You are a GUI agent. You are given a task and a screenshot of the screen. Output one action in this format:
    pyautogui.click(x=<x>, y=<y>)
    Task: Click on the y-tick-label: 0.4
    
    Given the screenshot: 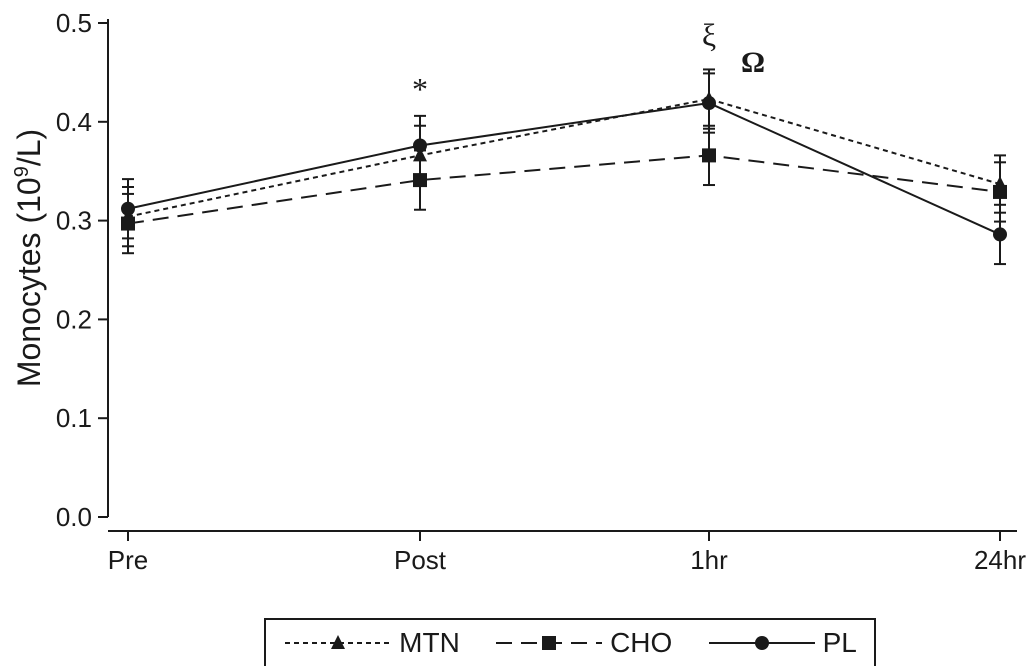 What is the action you would take?
    pyautogui.click(x=74, y=122)
    